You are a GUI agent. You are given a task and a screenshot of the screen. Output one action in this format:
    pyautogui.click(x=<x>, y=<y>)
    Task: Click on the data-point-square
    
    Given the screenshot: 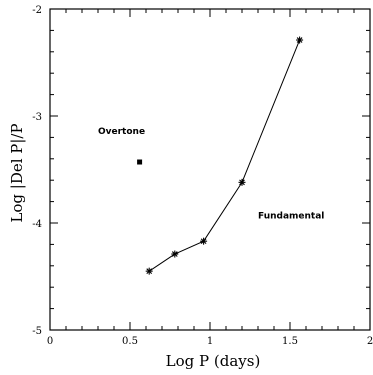 What is the action you would take?
    pyautogui.click(x=140, y=162)
    